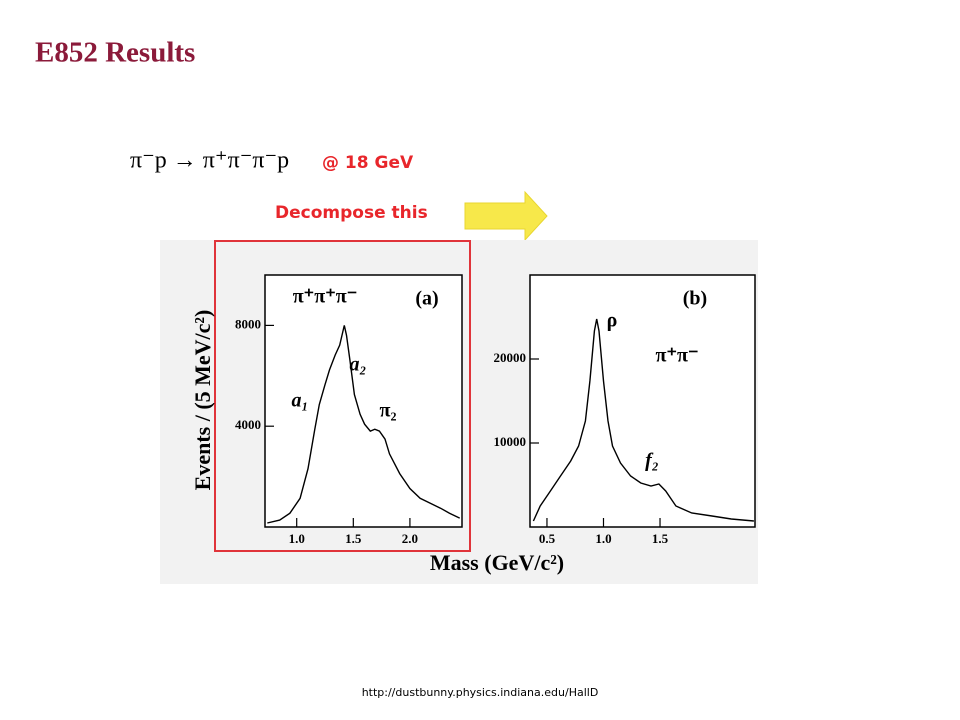 The image size is (960, 720). Describe the element at coordinates (612, 321) in the screenshot. I see `annotation: ρ` at that location.